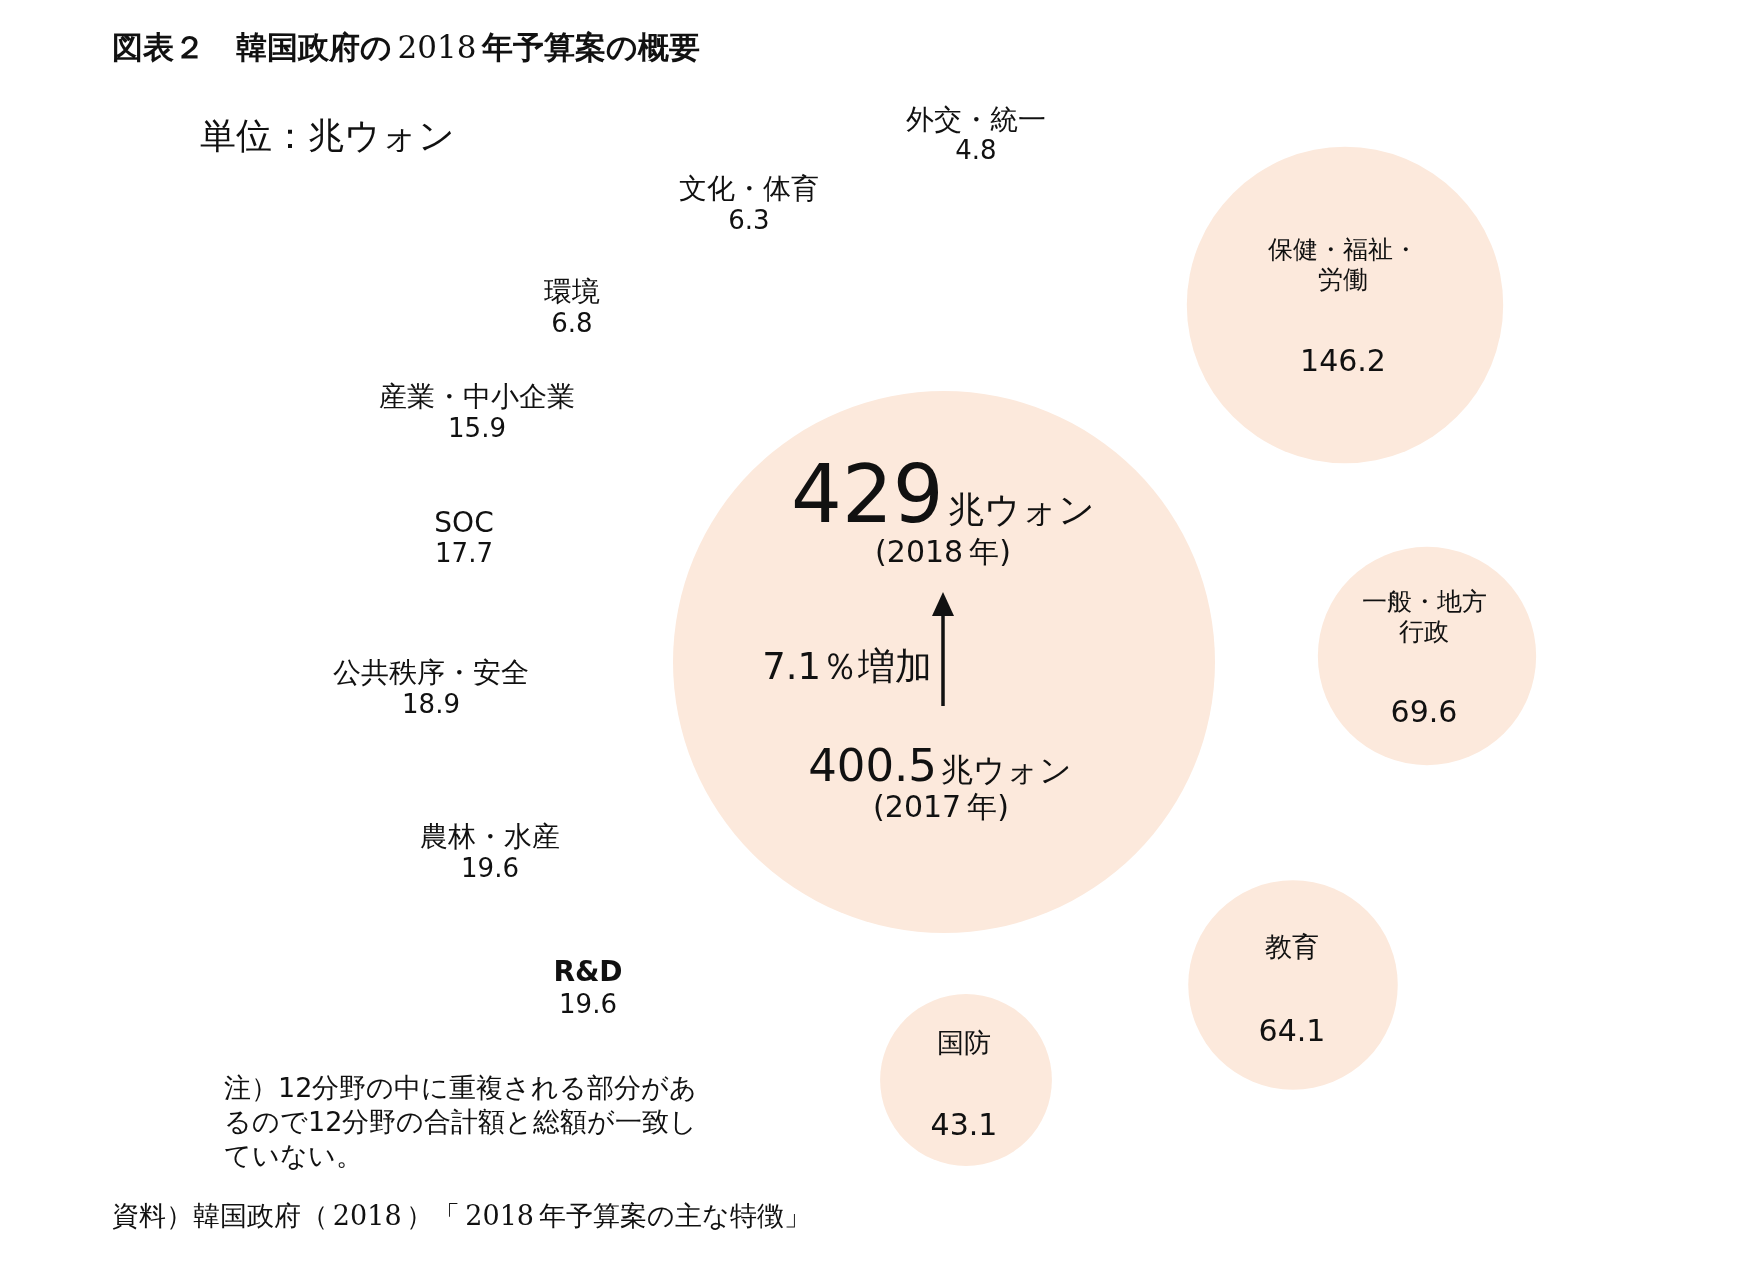 The height and width of the screenshot is (1267, 1761). Describe the element at coordinates (1292, 946) in the screenshot. I see `category-label: 教育` at that location.